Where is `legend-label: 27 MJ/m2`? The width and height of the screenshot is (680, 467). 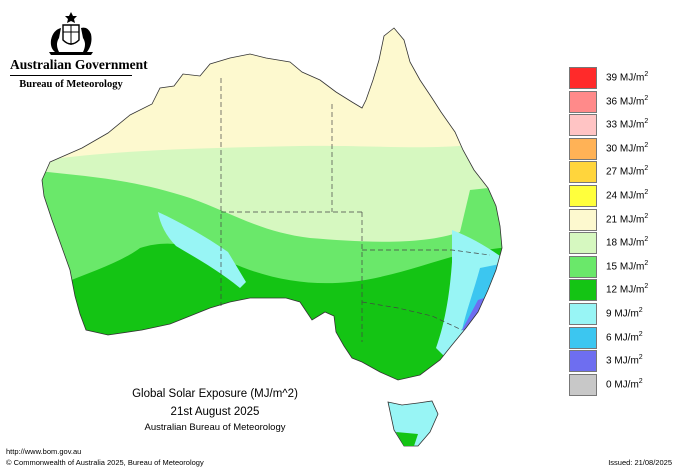
legend-label: 27 MJ/m2 is located at coordinates (627, 171).